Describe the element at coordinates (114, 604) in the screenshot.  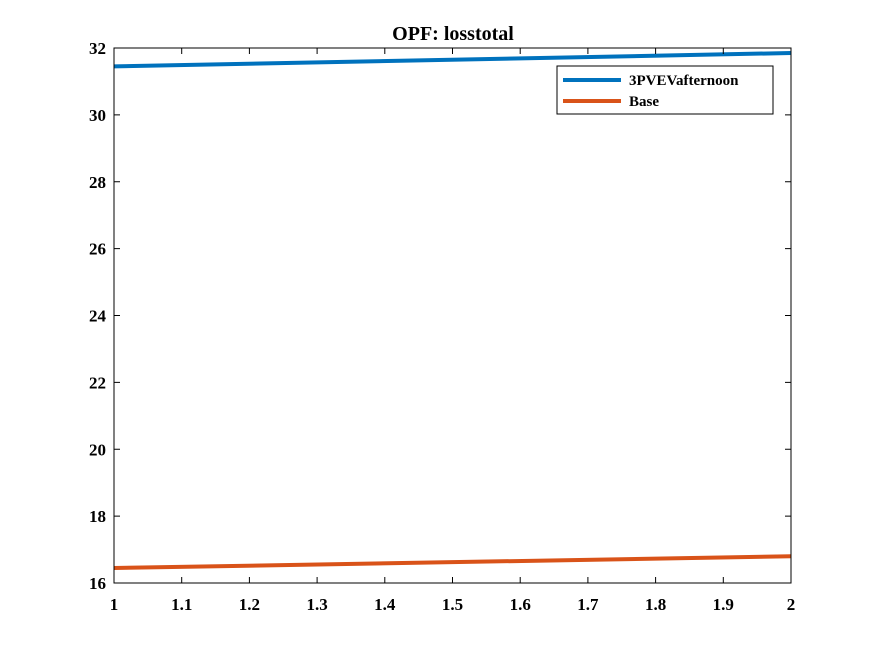
I see `x-tick-label: 1` at that location.